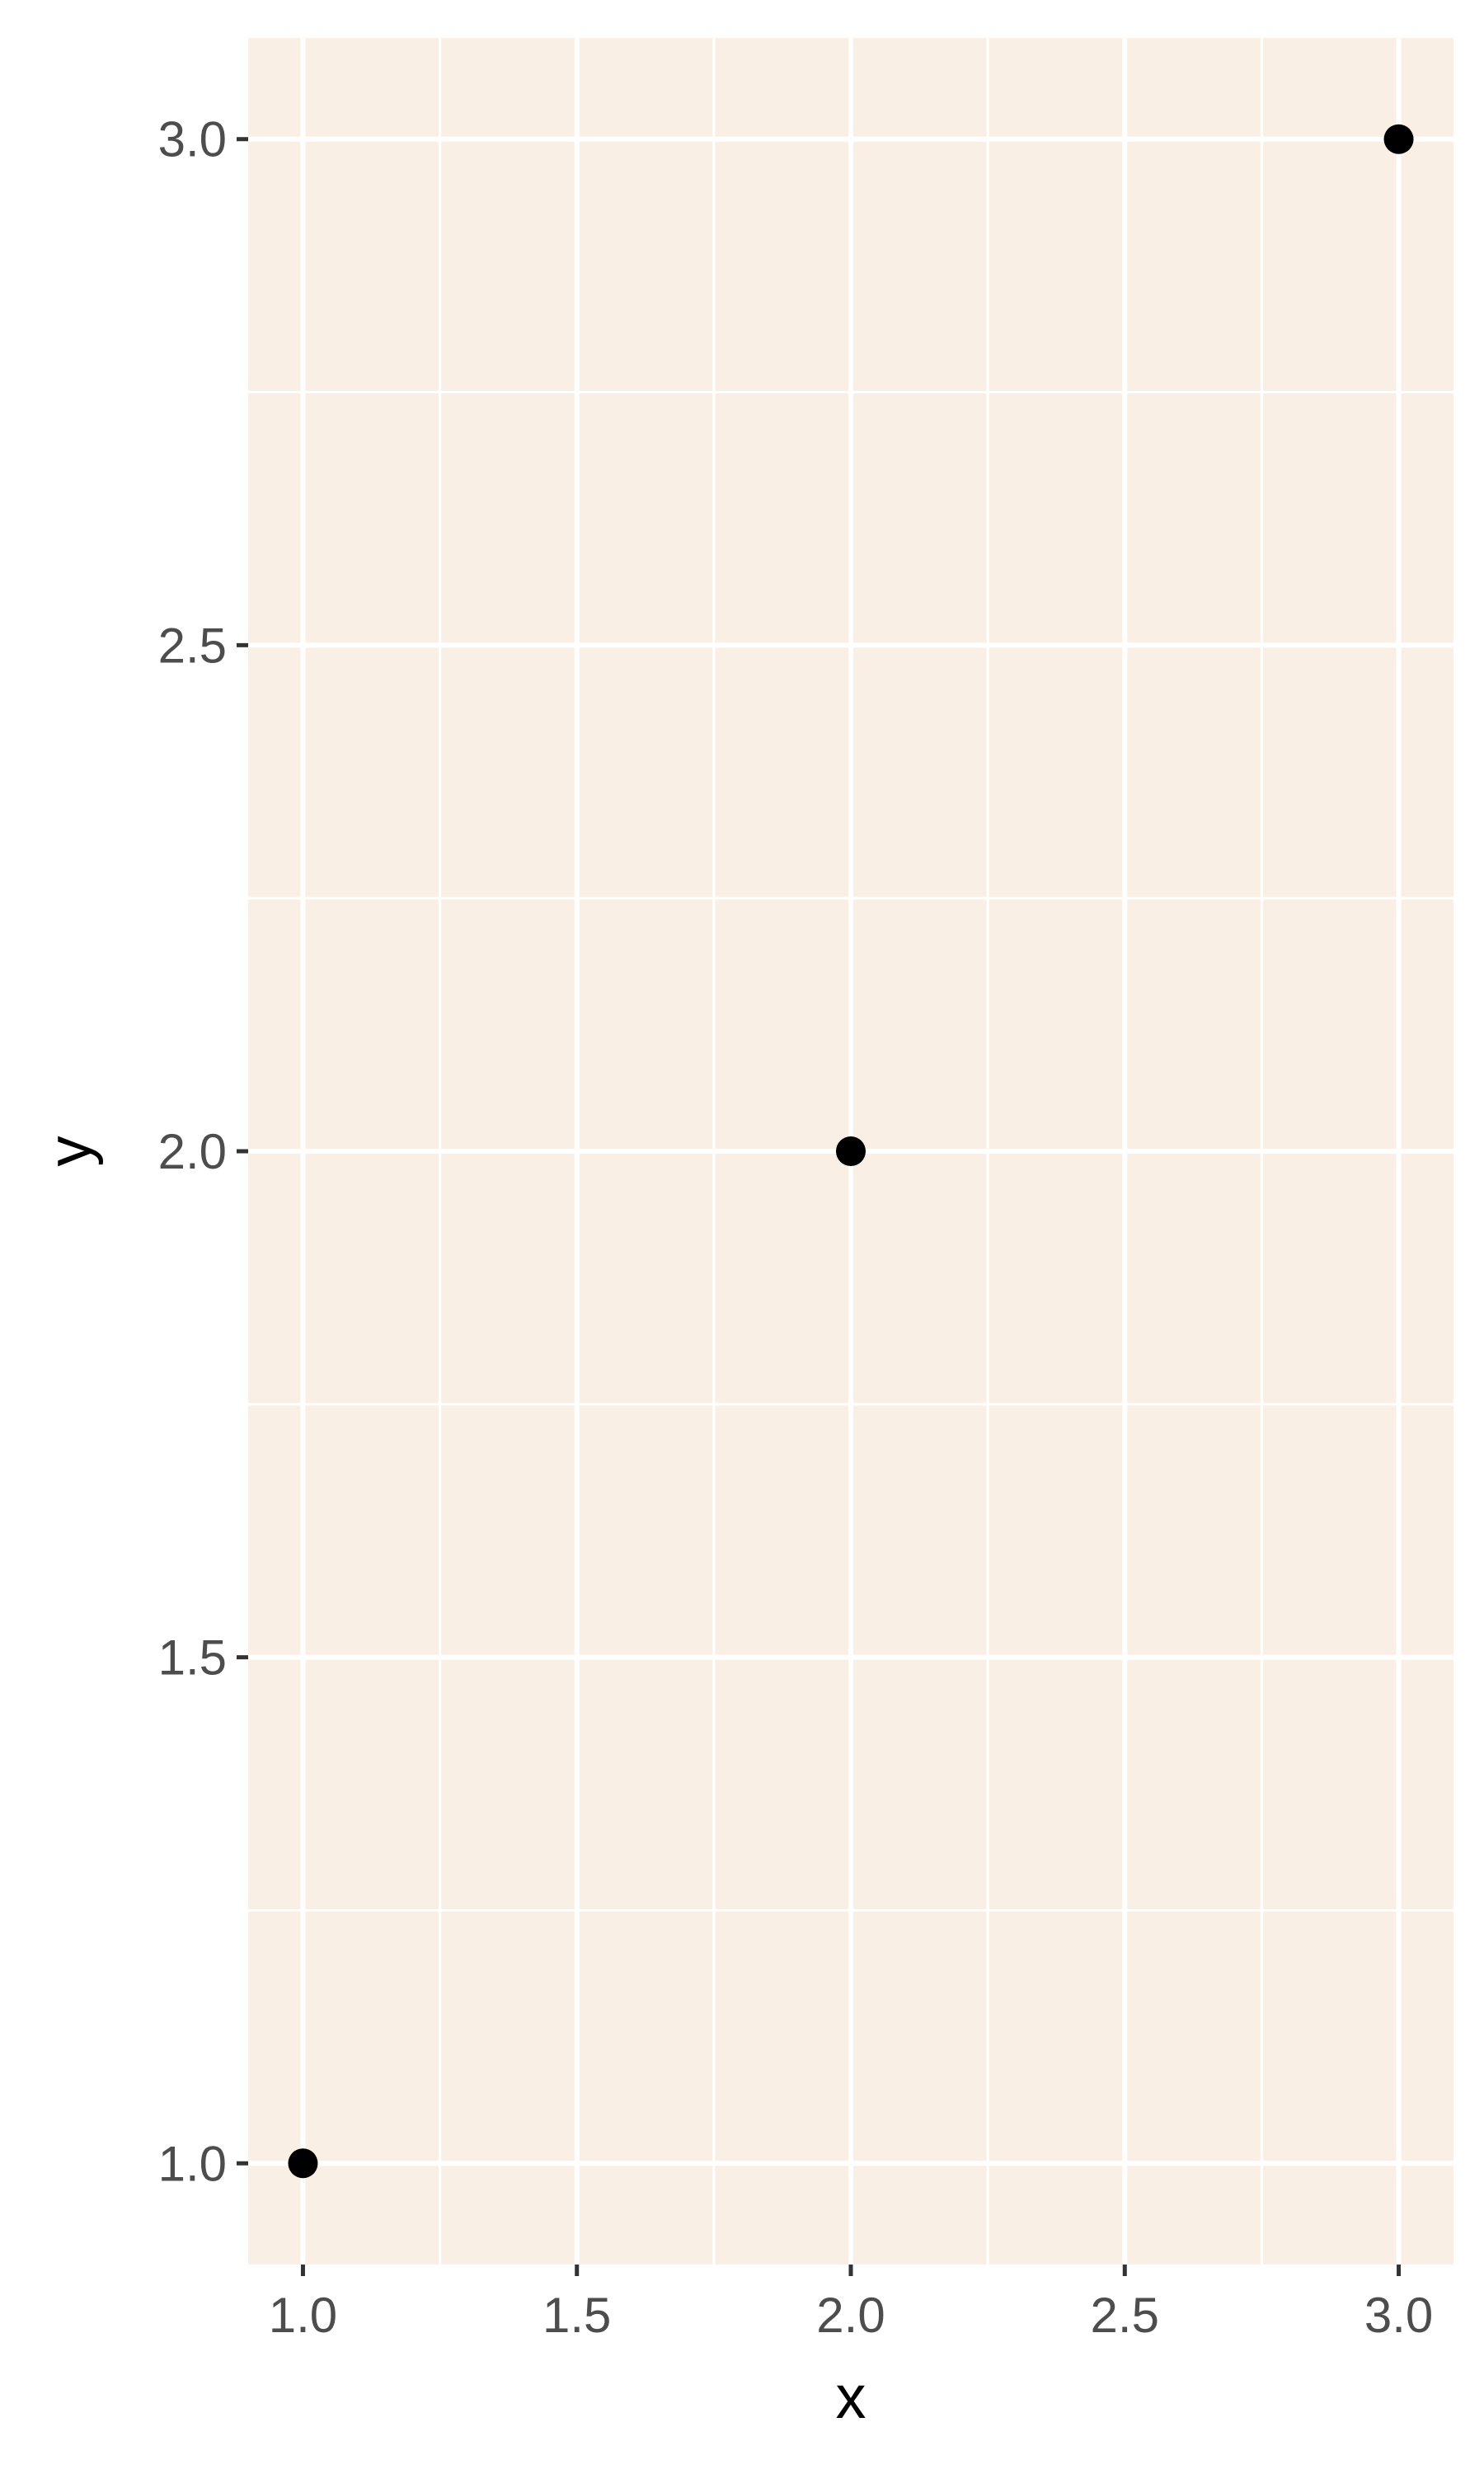 The width and height of the screenshot is (1484, 2474). Describe the element at coordinates (192, 645) in the screenshot. I see `y-tick-label: 2.5` at that location.